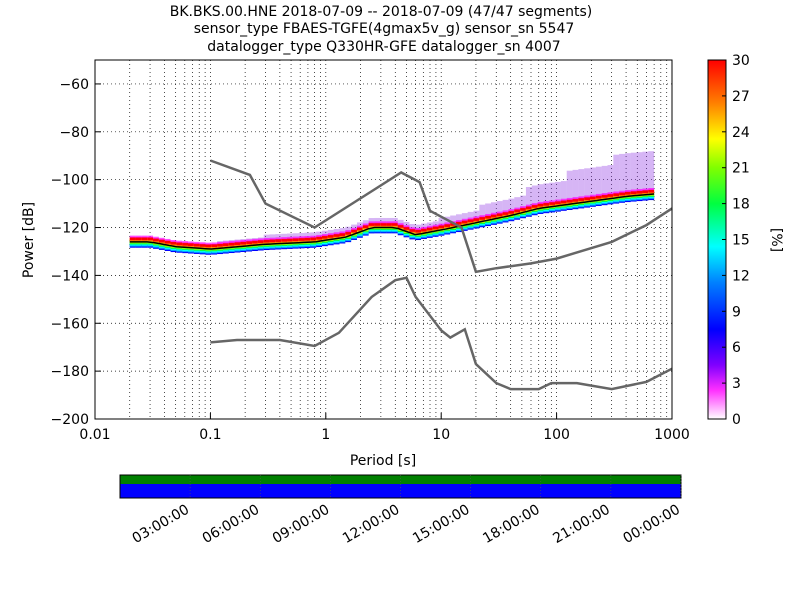  I want to click on y-tick-label: −180, so click(70, 372).